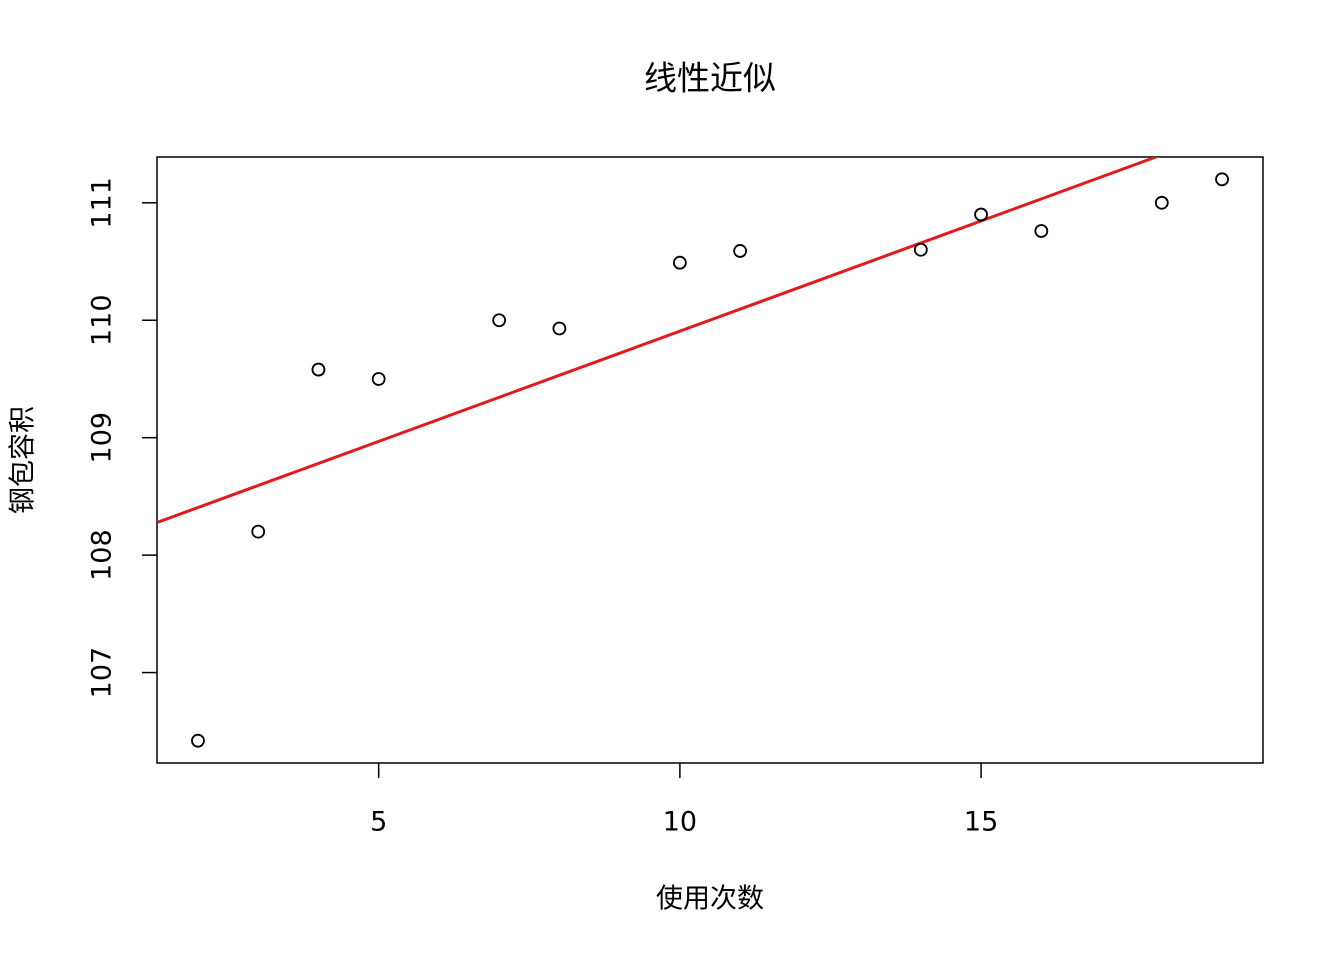  What do you see at coordinates (710, 899) in the screenshot?
I see `x-axis-label: 使用次数` at bounding box center [710, 899].